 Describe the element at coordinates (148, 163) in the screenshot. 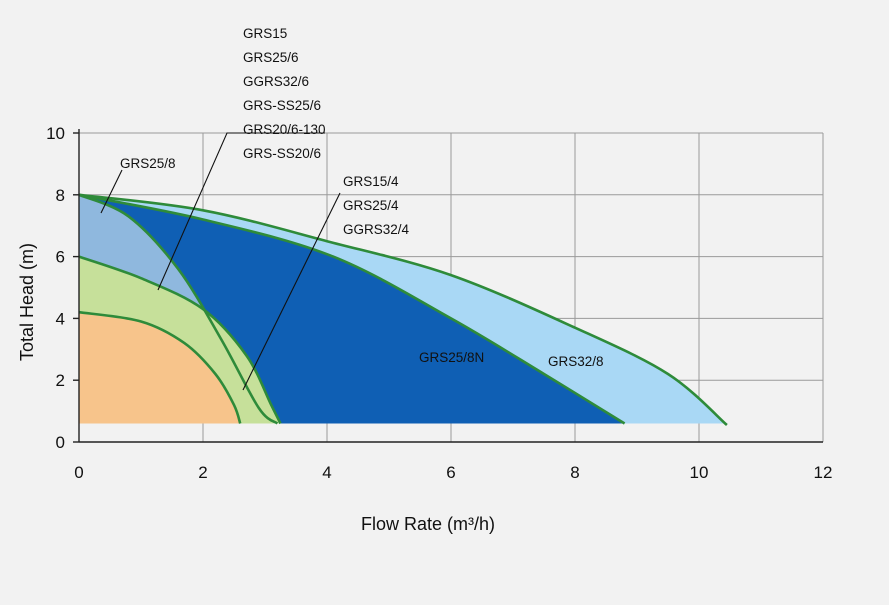

I see `label-grs25-8: GRS25/8` at that location.